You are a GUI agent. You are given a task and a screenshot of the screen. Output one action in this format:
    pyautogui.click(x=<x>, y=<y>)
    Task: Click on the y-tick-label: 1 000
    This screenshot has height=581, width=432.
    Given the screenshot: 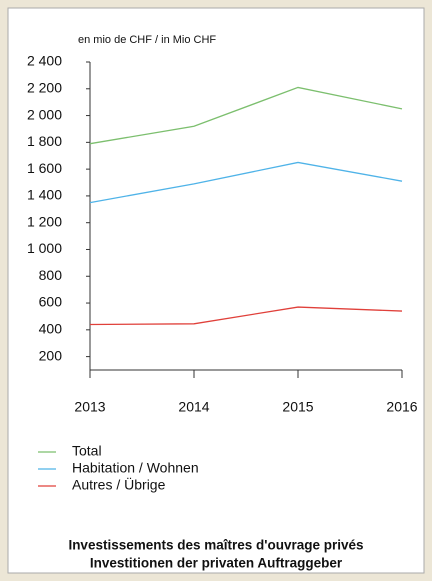 What is the action you would take?
    pyautogui.click(x=44, y=248)
    